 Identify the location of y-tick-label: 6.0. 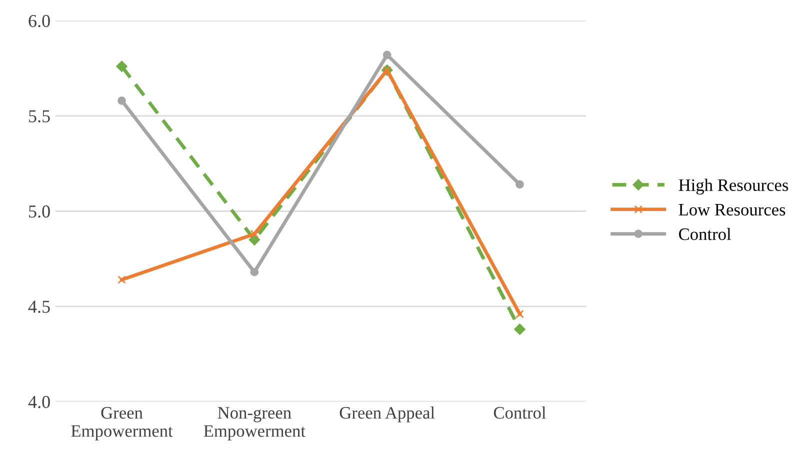
(39, 21).